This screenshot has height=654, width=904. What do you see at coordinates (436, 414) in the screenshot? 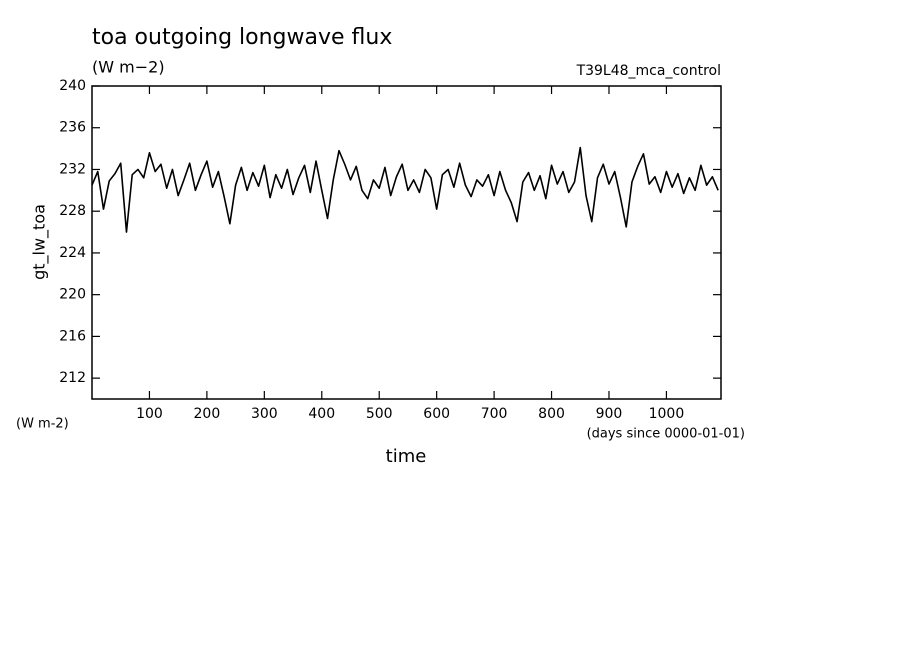
I see `x-tick-label: 600` at bounding box center [436, 414].